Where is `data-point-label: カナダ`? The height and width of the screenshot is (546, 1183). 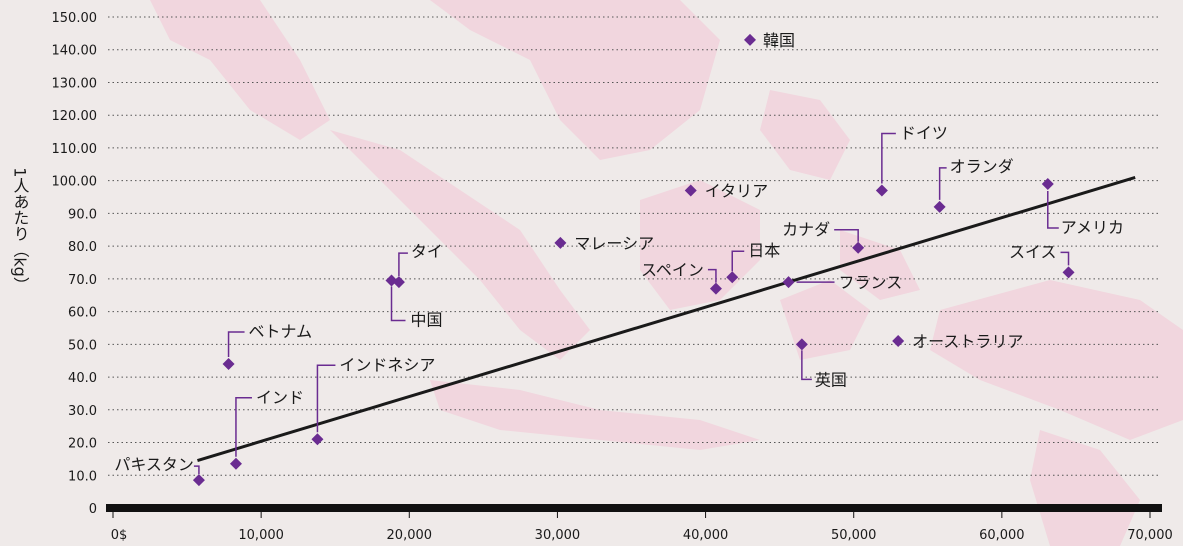 data-point-label: カナダ is located at coordinates (806, 229).